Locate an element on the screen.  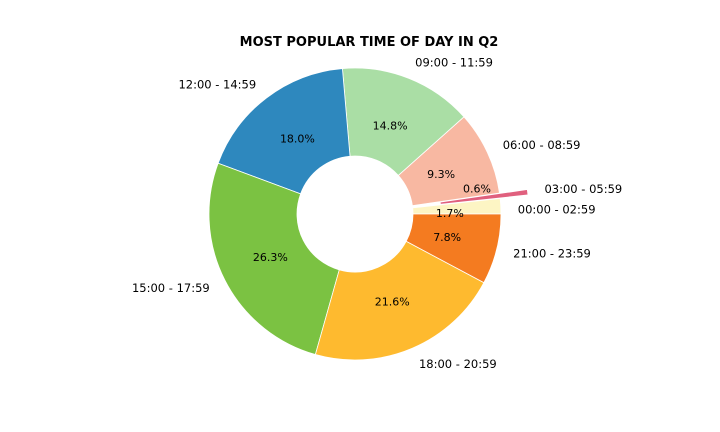
percent-label-6: 21.6% is located at coordinates (392, 301).